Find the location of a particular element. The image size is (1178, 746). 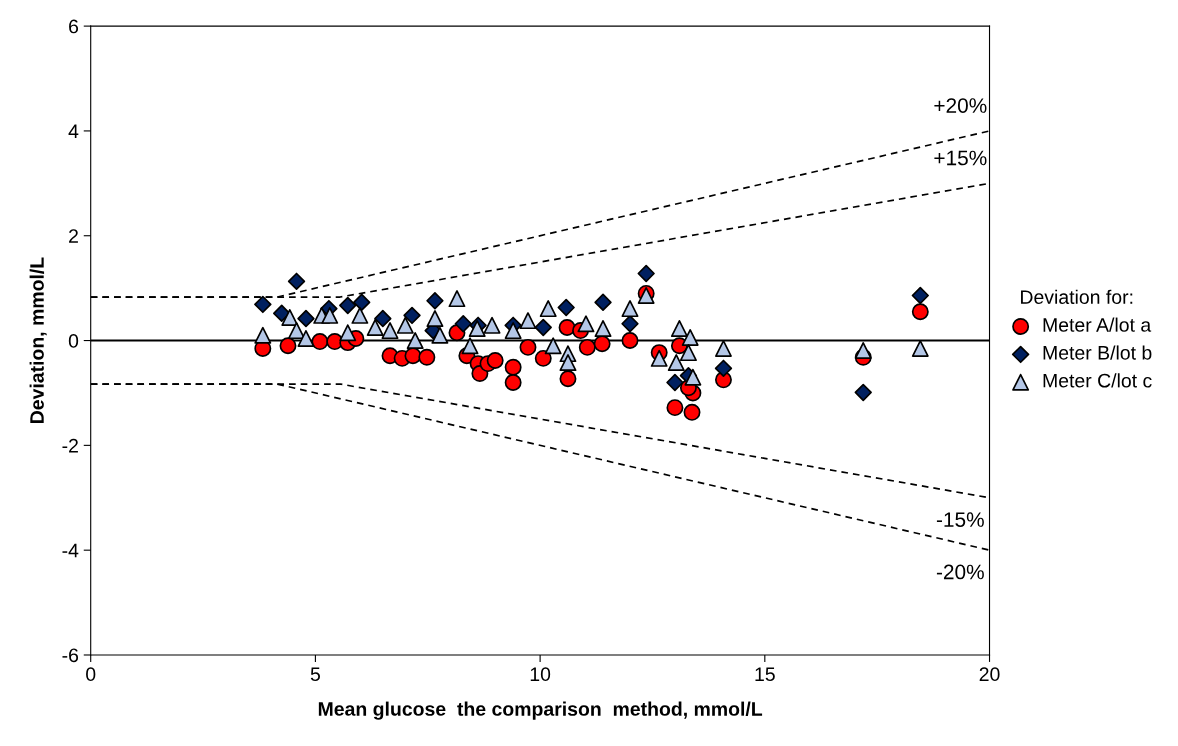

legend-label: Meter C/lot c is located at coordinates (1097, 380).